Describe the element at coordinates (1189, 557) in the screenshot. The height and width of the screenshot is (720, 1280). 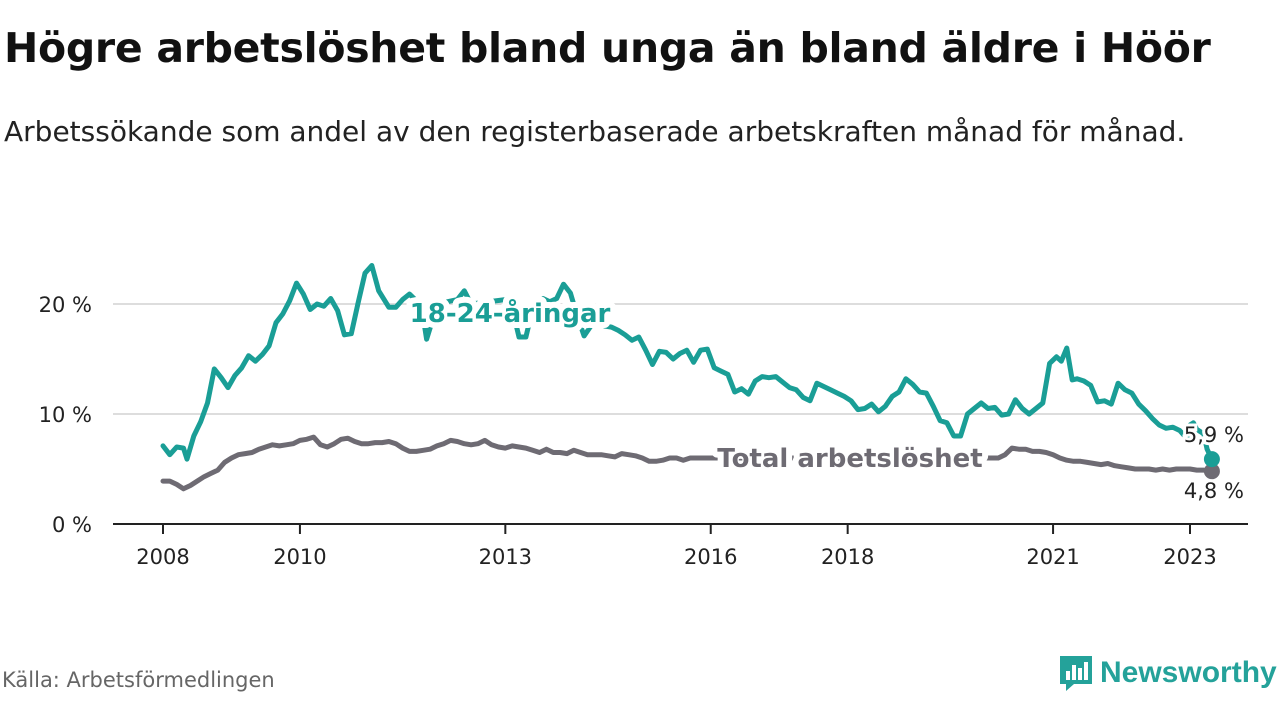
I see `x-tick-label: 2023` at that location.